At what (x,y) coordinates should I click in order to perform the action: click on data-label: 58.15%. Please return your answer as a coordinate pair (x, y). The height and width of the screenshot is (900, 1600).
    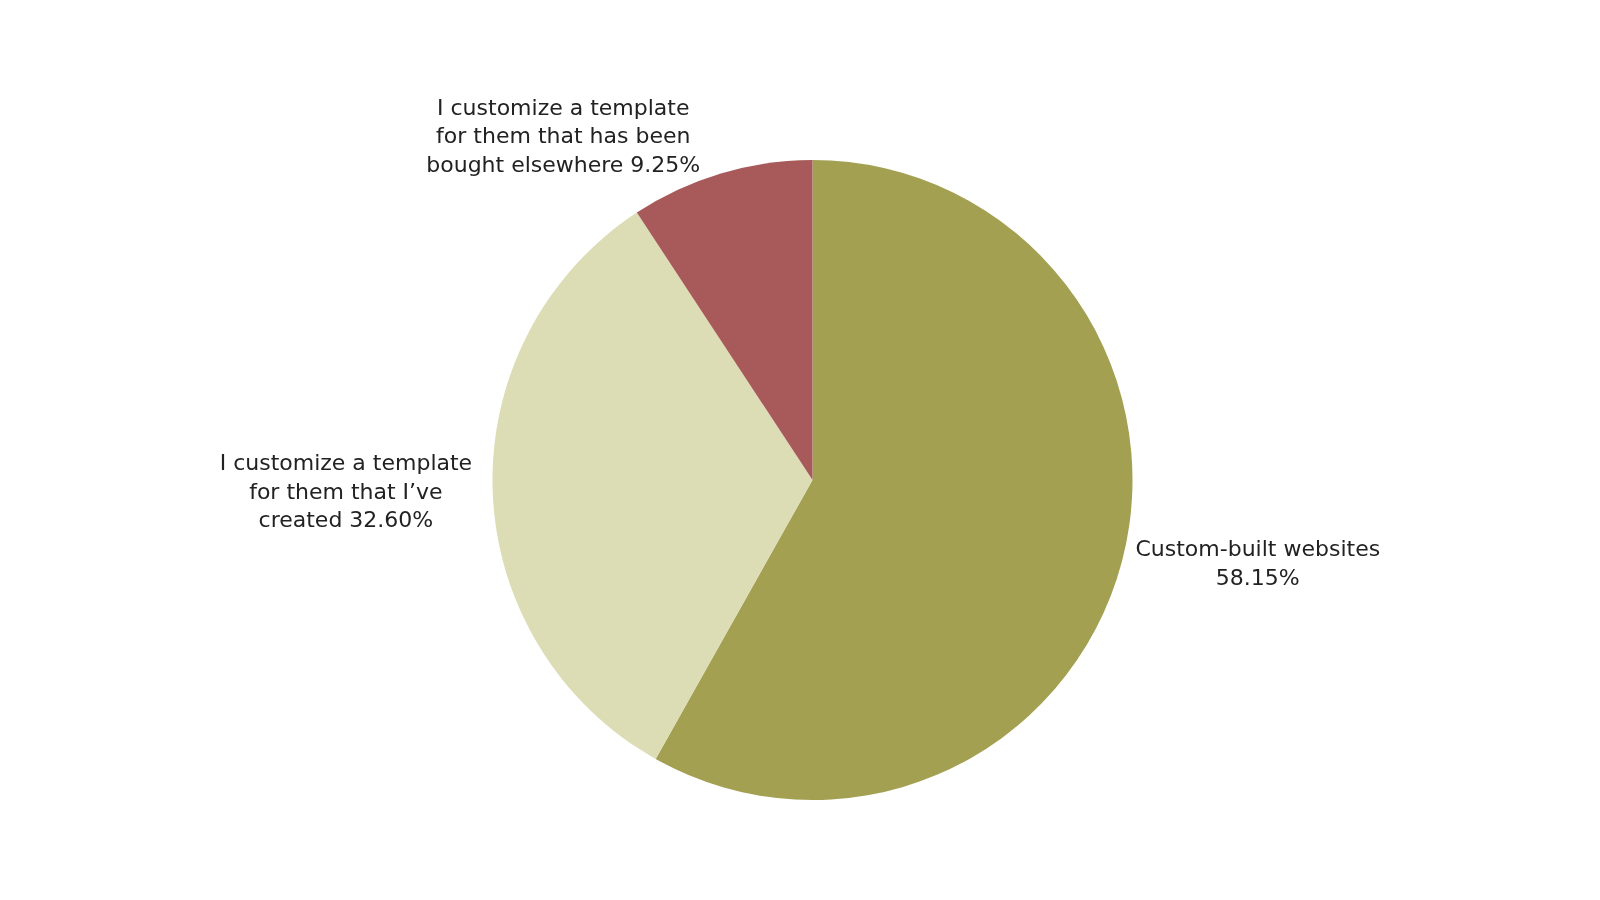
    Looking at the image, I should click on (1257, 577).